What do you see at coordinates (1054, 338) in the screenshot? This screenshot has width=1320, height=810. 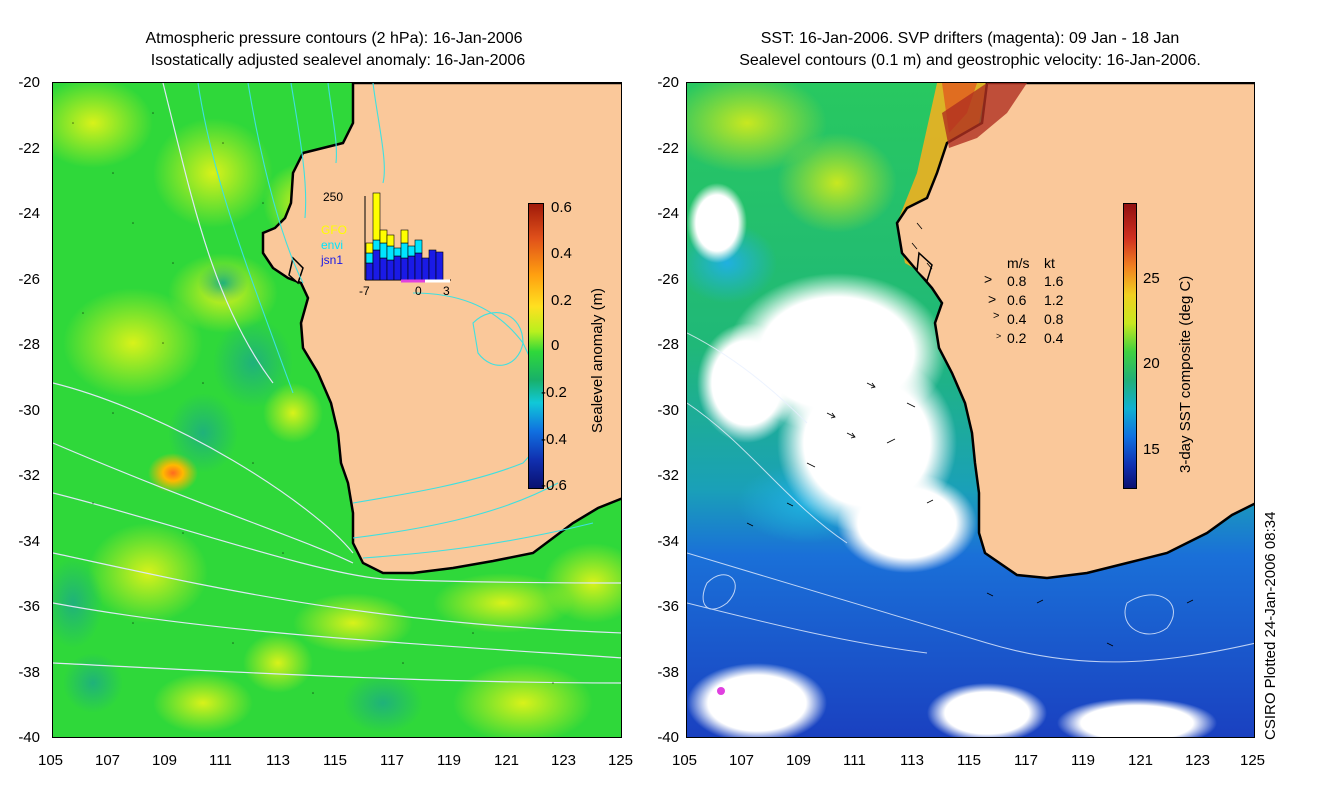 I see `velocity-legend-kt-3: 0.4` at bounding box center [1054, 338].